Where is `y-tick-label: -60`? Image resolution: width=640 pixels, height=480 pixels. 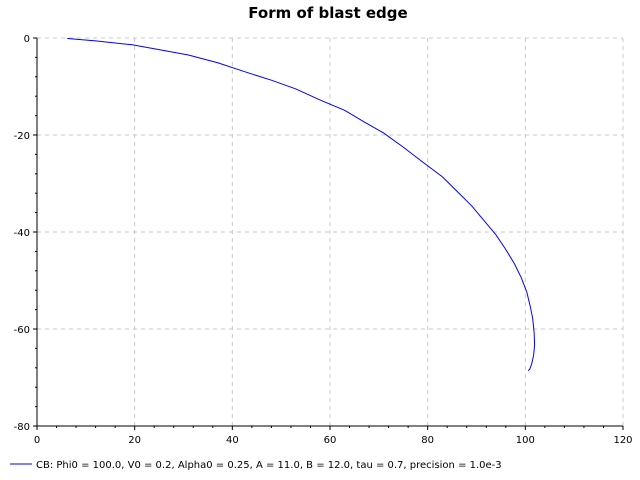 y-tick-label: -60 is located at coordinates (22, 330).